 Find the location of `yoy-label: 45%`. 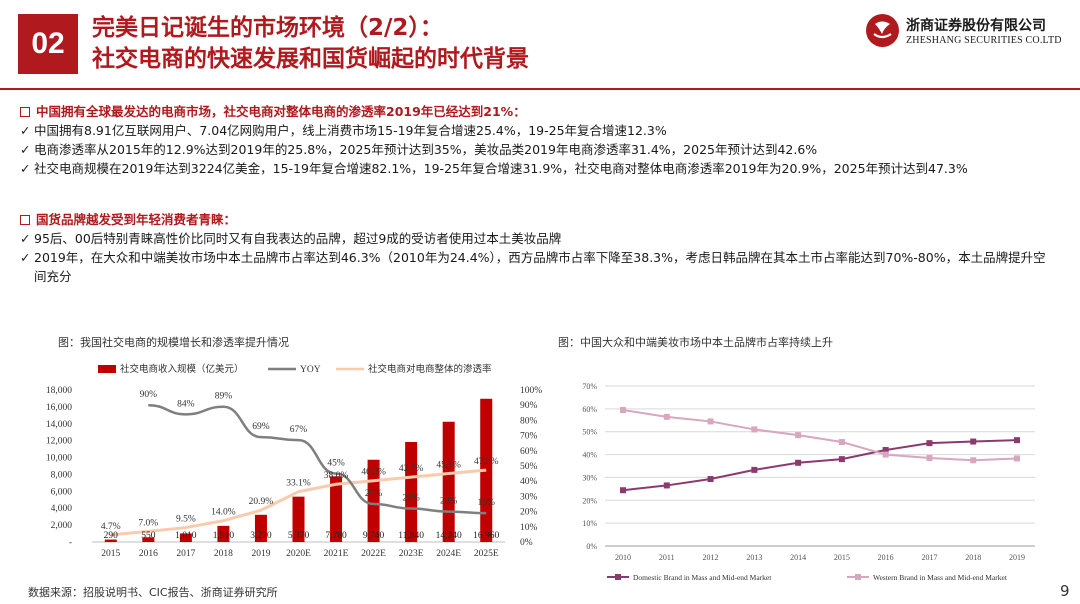

yoy-label: 45% is located at coordinates (336, 464).